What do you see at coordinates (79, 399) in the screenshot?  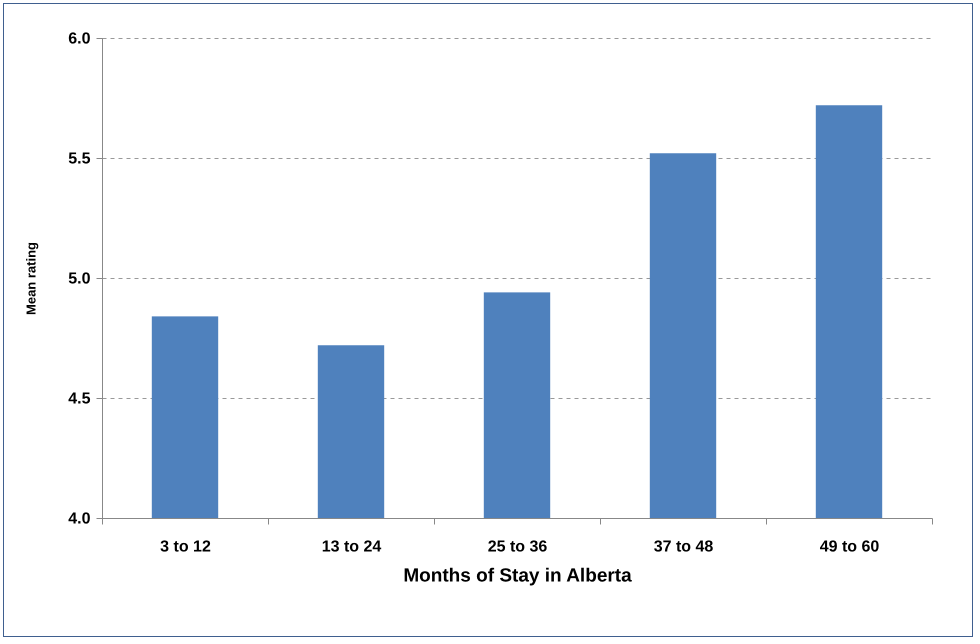 I see `y-tick-label: 4.5` at bounding box center [79, 399].